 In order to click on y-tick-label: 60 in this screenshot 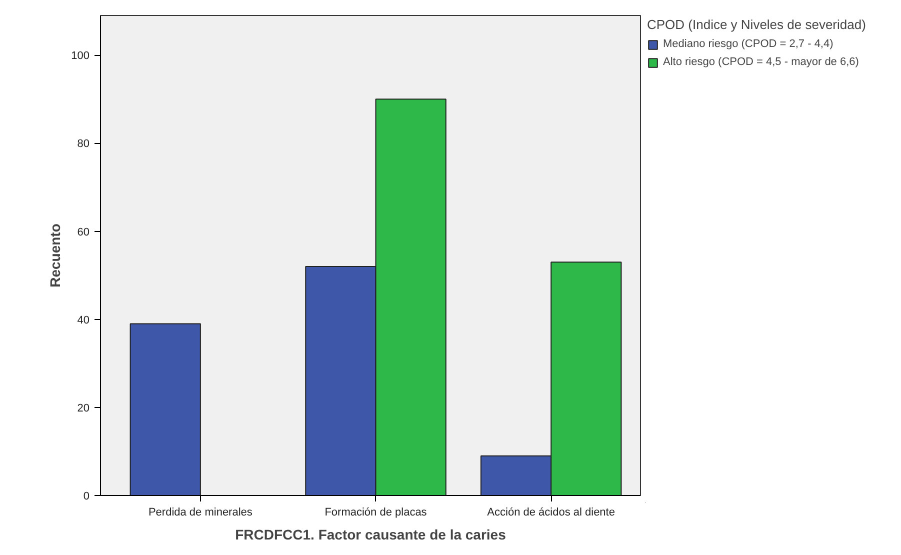, I will do `click(83, 232)`.